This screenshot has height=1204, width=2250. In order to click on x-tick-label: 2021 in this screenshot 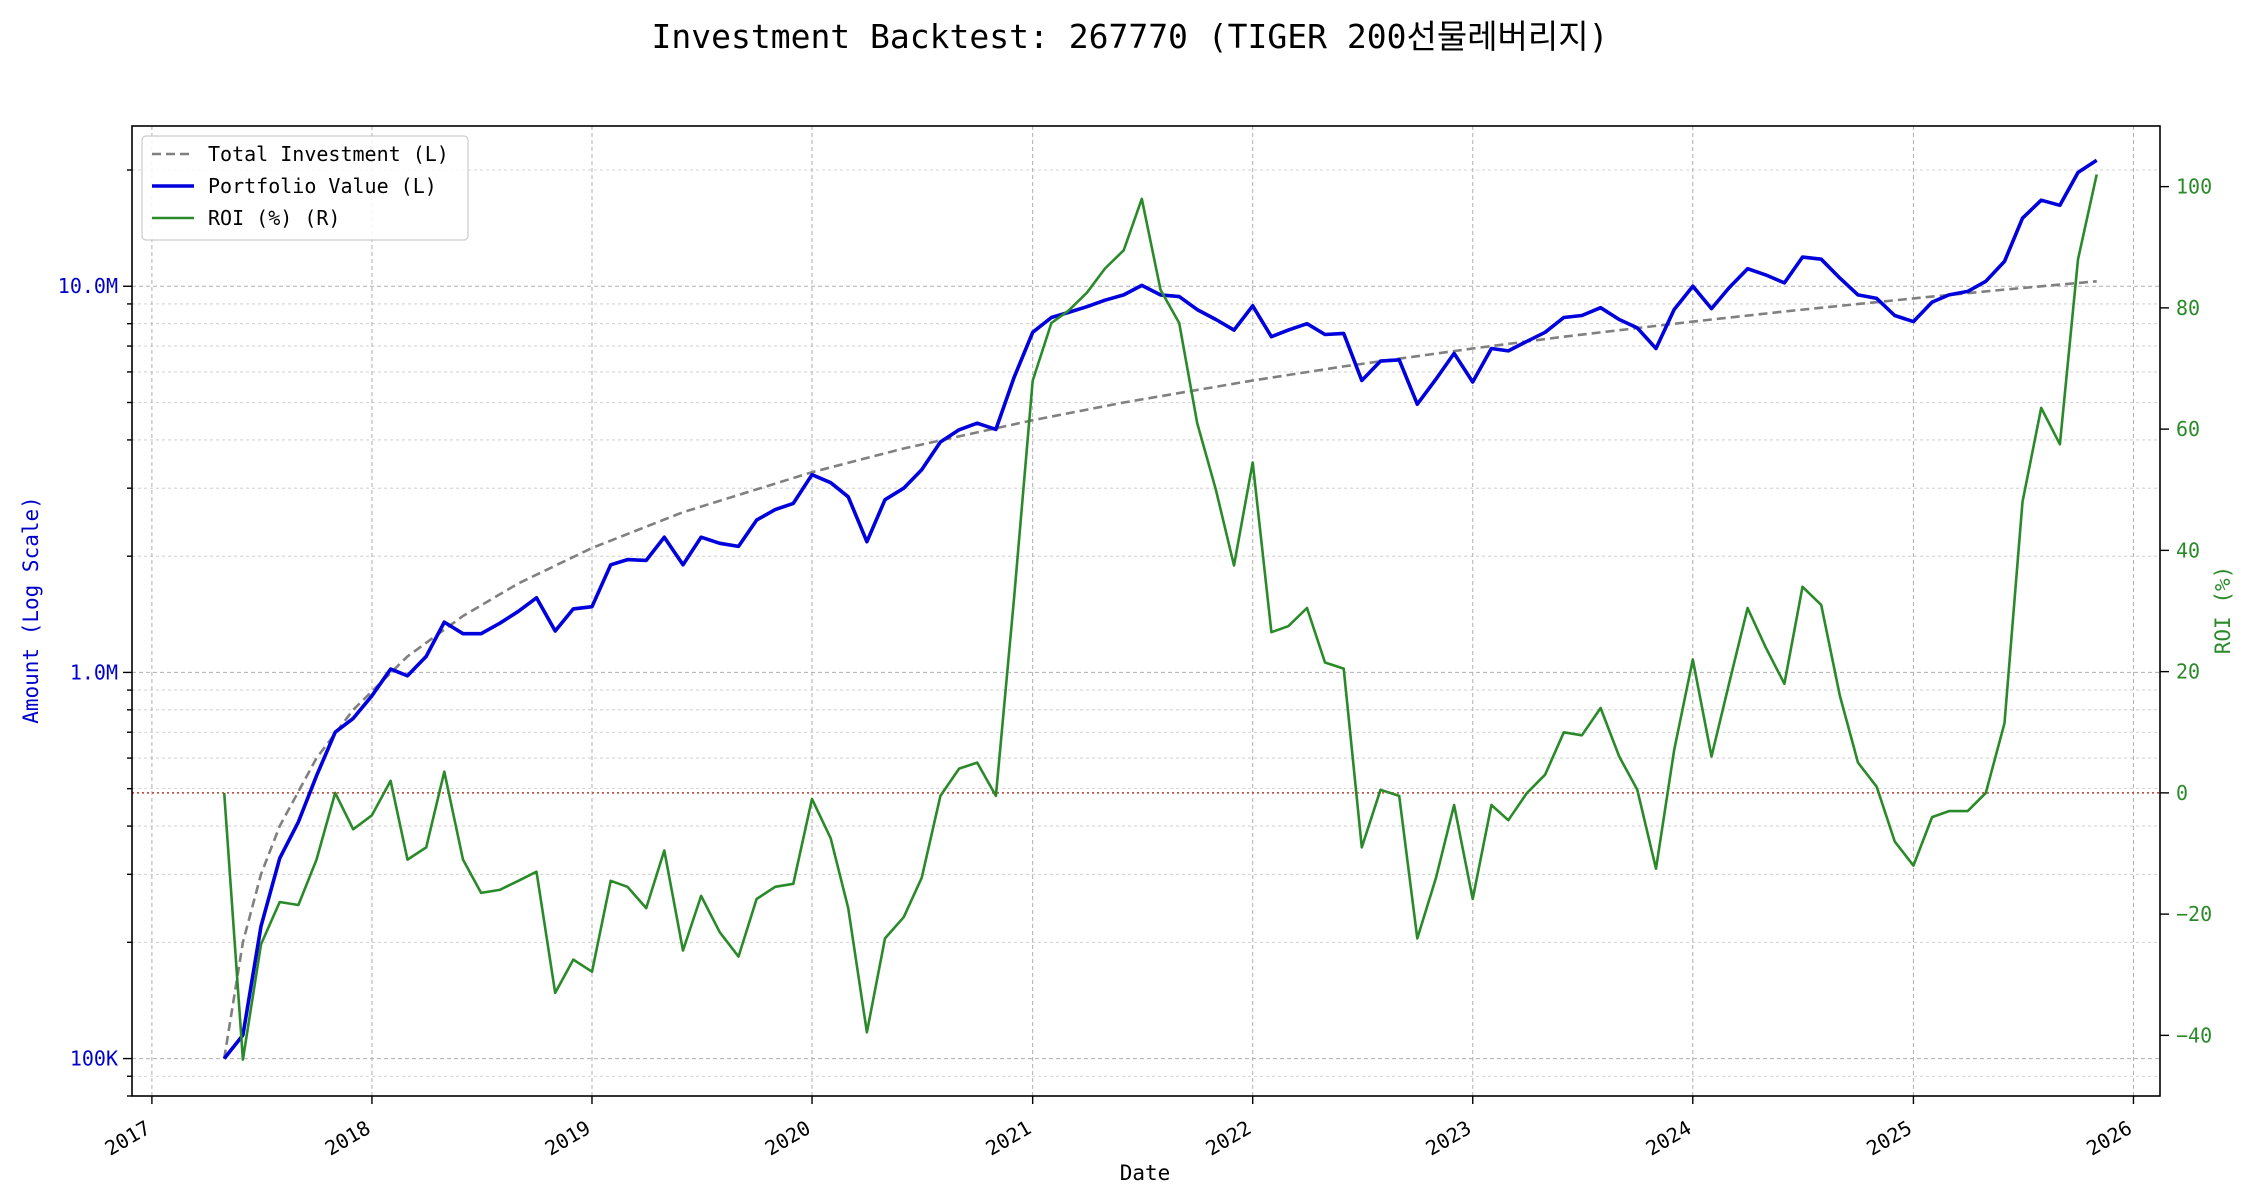, I will do `click(1008, 1138)`.